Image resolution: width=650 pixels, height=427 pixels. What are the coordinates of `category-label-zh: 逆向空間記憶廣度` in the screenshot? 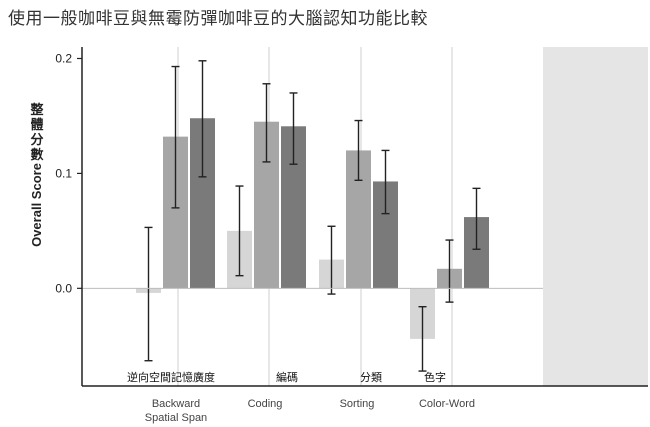 It's located at (171, 377).